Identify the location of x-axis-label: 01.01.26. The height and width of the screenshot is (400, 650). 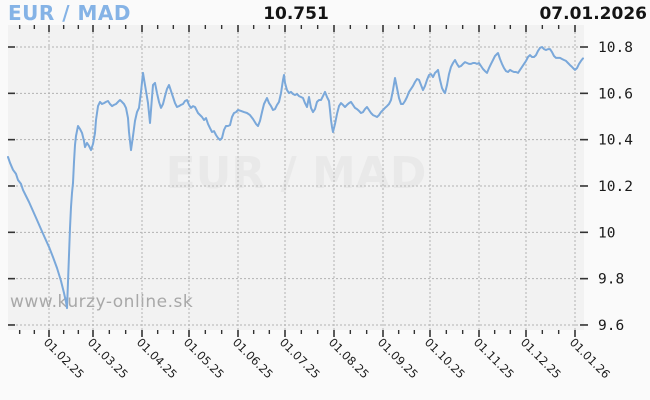
(590, 358).